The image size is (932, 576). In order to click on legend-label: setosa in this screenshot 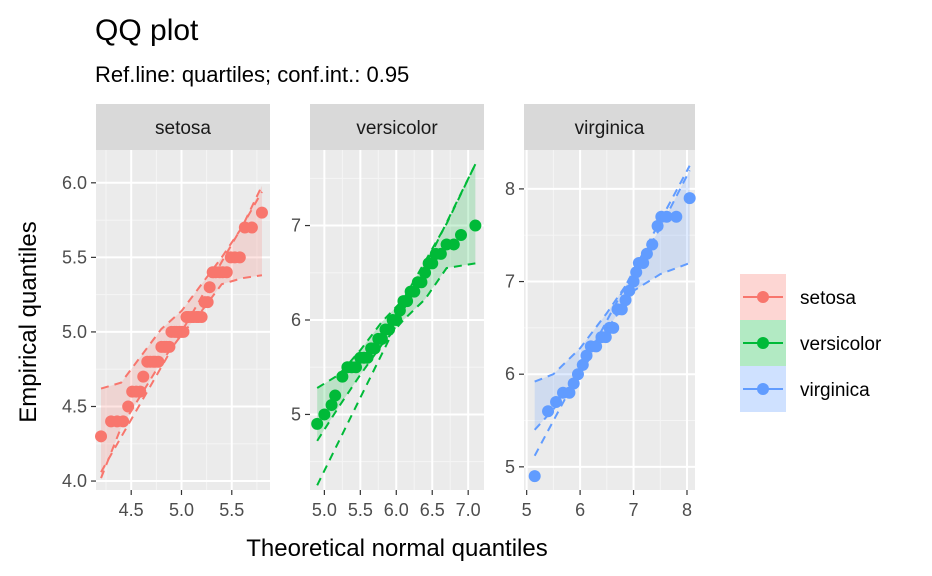, I will do `click(828, 298)`.